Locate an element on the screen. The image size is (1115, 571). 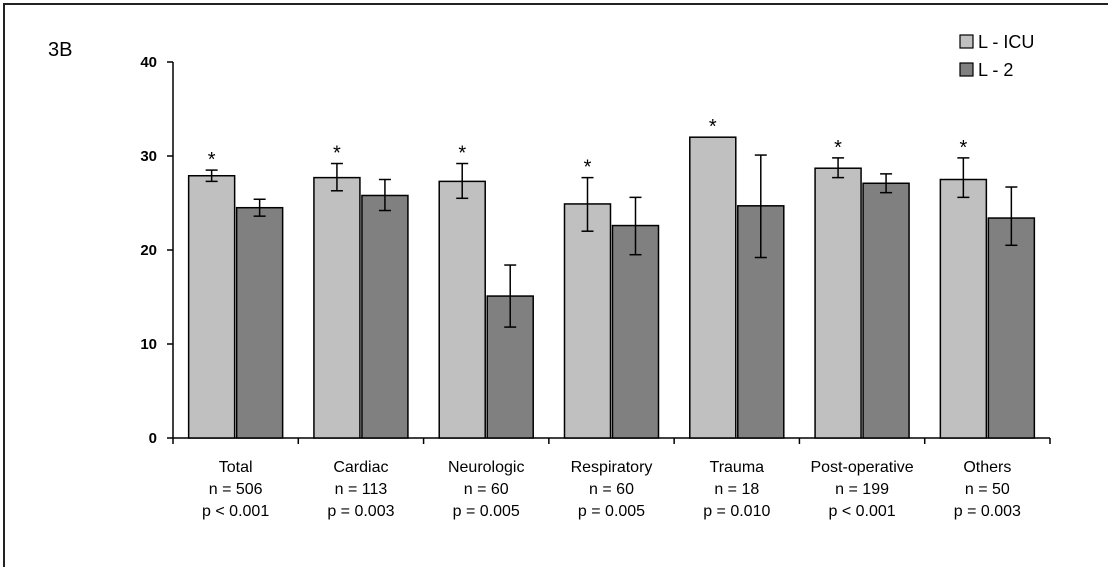
x-category-label: Neurologic is located at coordinates (486, 467).